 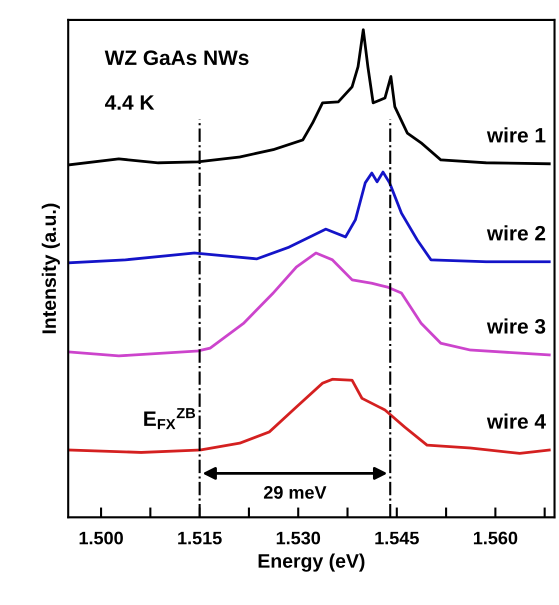 What do you see at coordinates (295, 492) in the screenshot?
I see `annotation: 29 meV` at bounding box center [295, 492].